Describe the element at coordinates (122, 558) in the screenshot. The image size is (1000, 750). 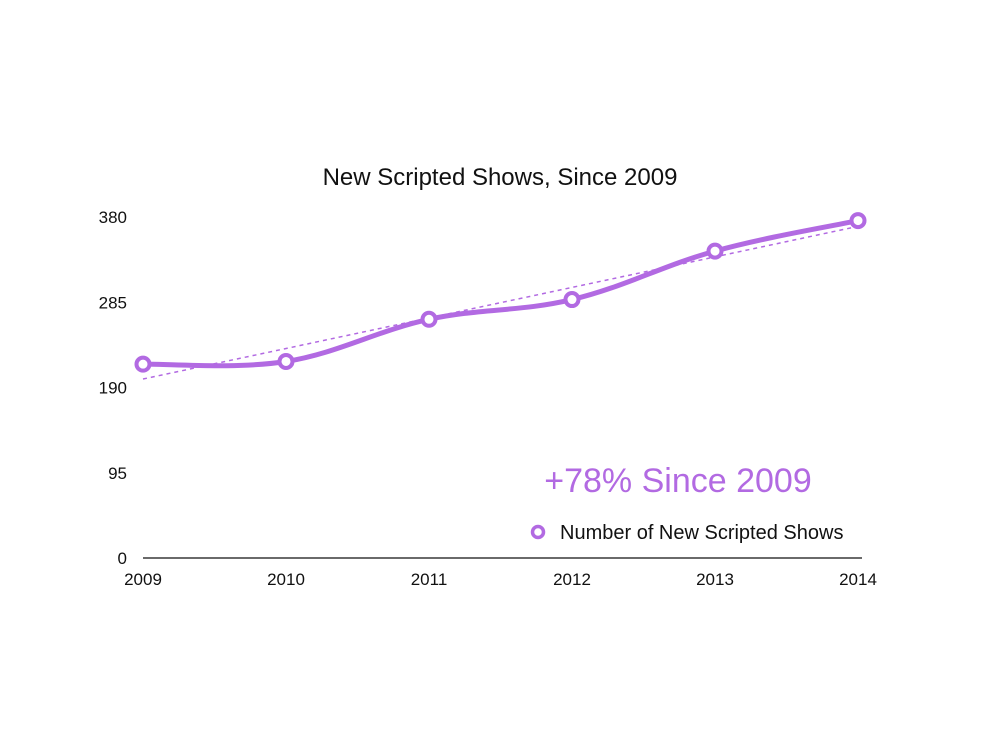
I see `y-tick-label: 0` at that location.